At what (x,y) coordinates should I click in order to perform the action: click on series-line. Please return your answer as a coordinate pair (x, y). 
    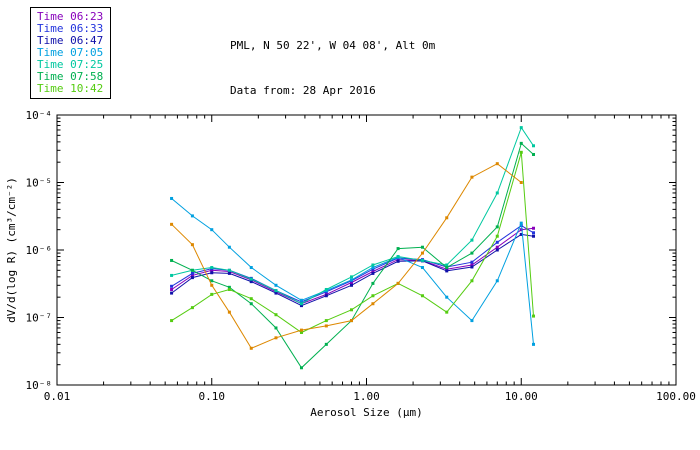
    Looking at the image, I should click on (352, 266).